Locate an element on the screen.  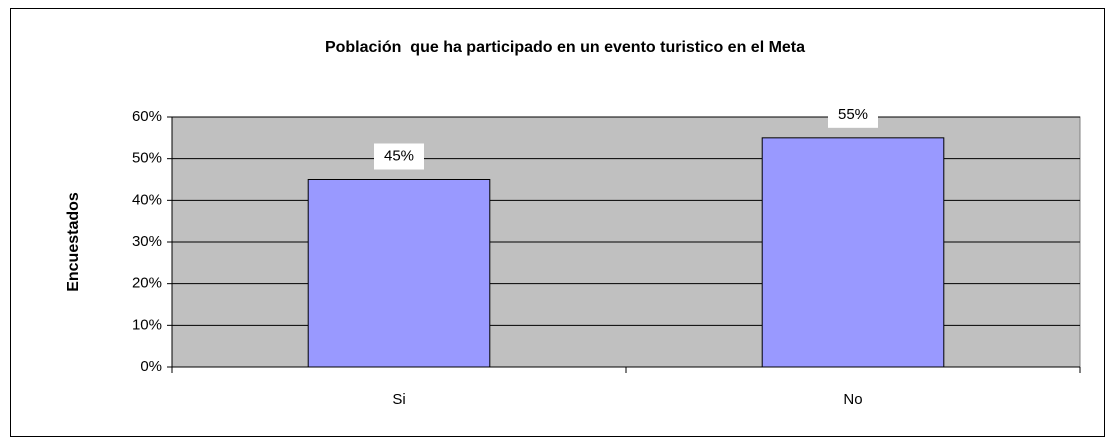
x-tick-label: Si is located at coordinates (398, 399).